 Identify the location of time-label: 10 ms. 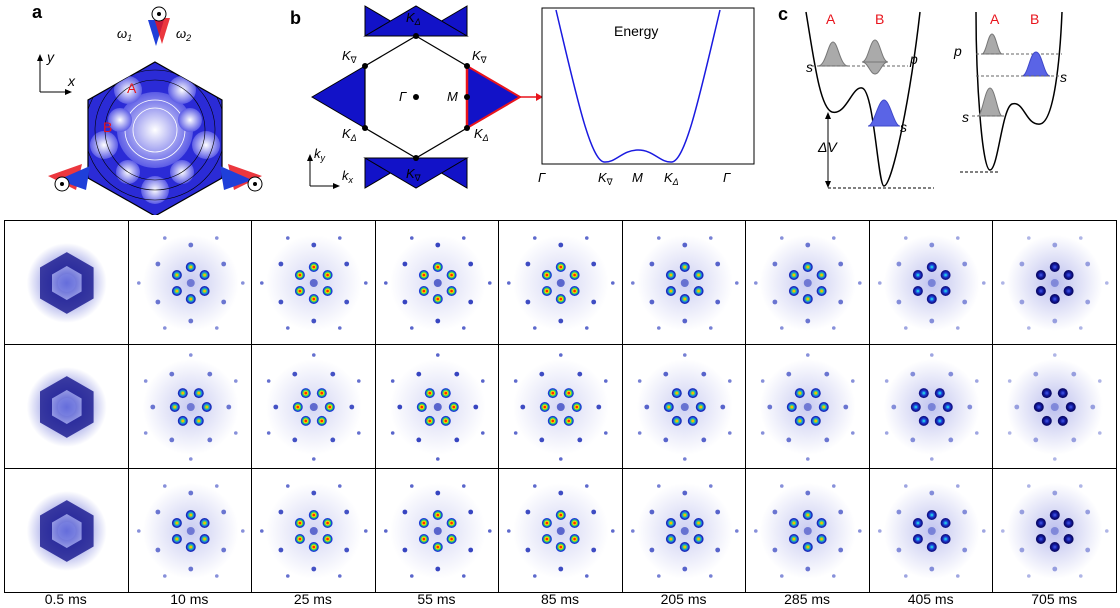
(189, 599).